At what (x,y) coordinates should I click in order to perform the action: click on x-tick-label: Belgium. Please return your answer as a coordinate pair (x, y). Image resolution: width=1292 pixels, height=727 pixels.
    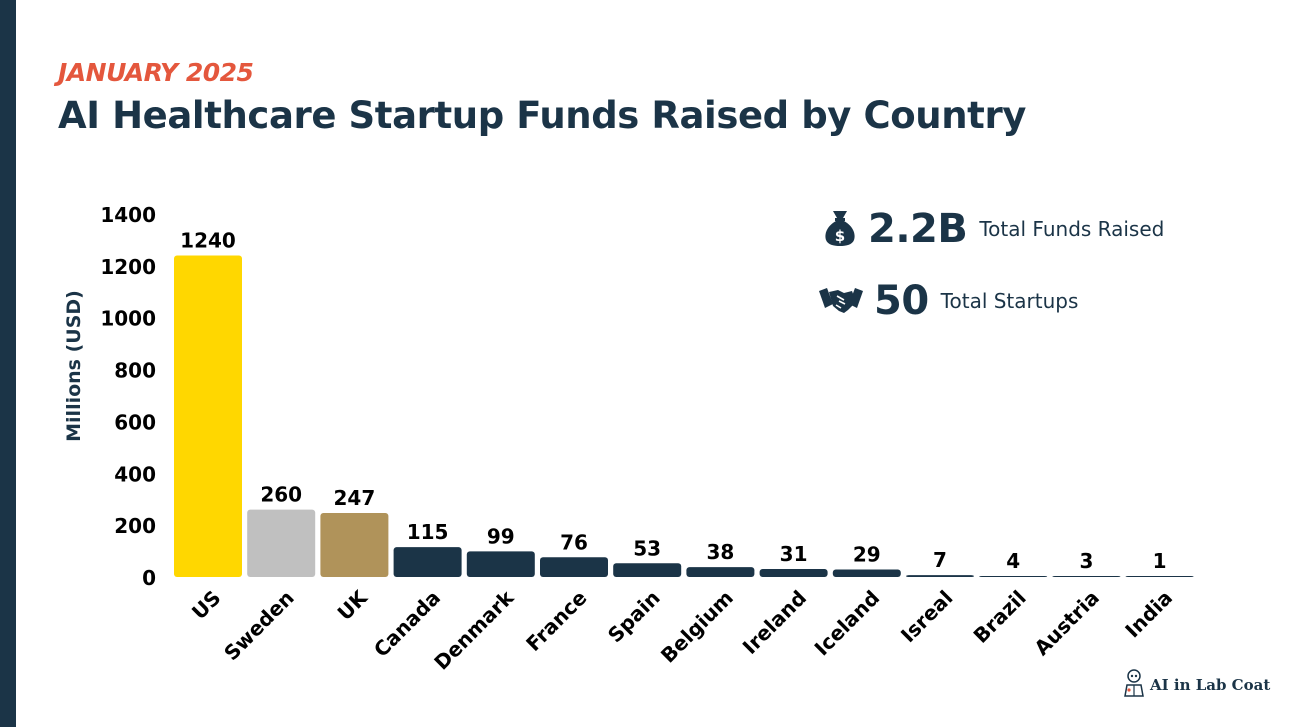
    Looking at the image, I should click on (697, 627).